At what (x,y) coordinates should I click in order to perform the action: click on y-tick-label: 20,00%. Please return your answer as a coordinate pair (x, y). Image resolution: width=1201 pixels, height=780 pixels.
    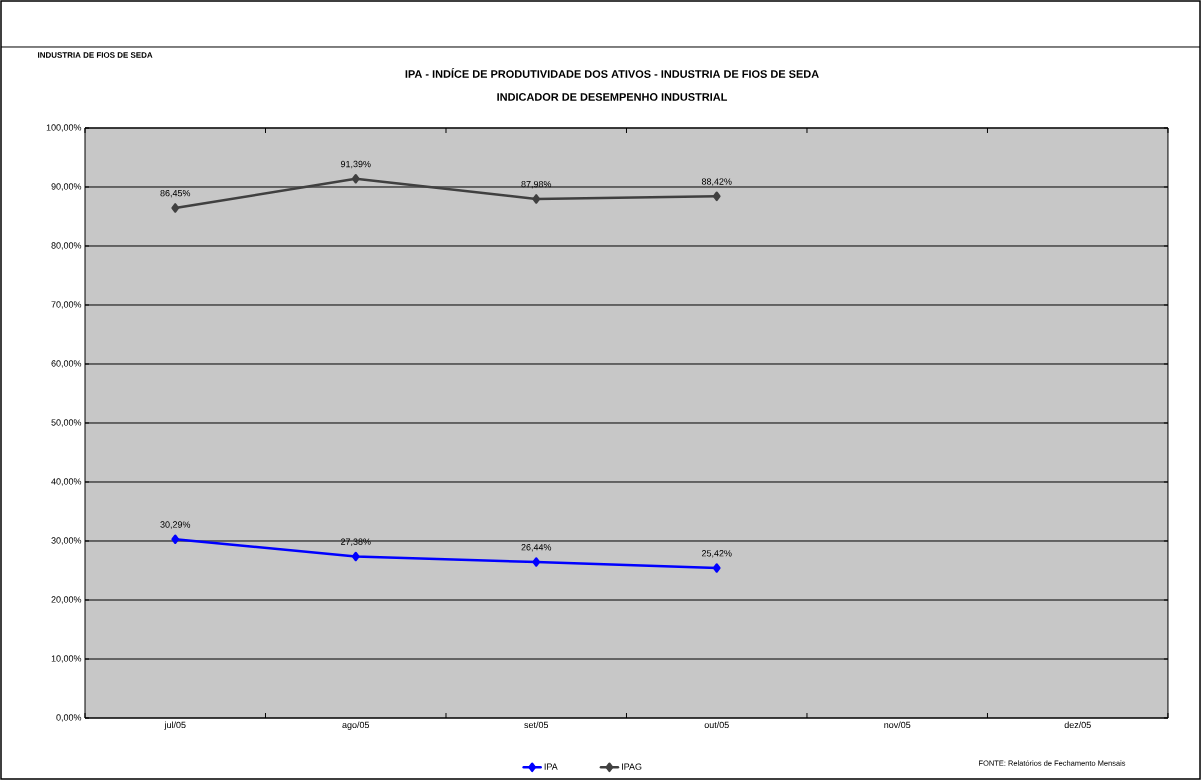
    Looking at the image, I should click on (66, 600).